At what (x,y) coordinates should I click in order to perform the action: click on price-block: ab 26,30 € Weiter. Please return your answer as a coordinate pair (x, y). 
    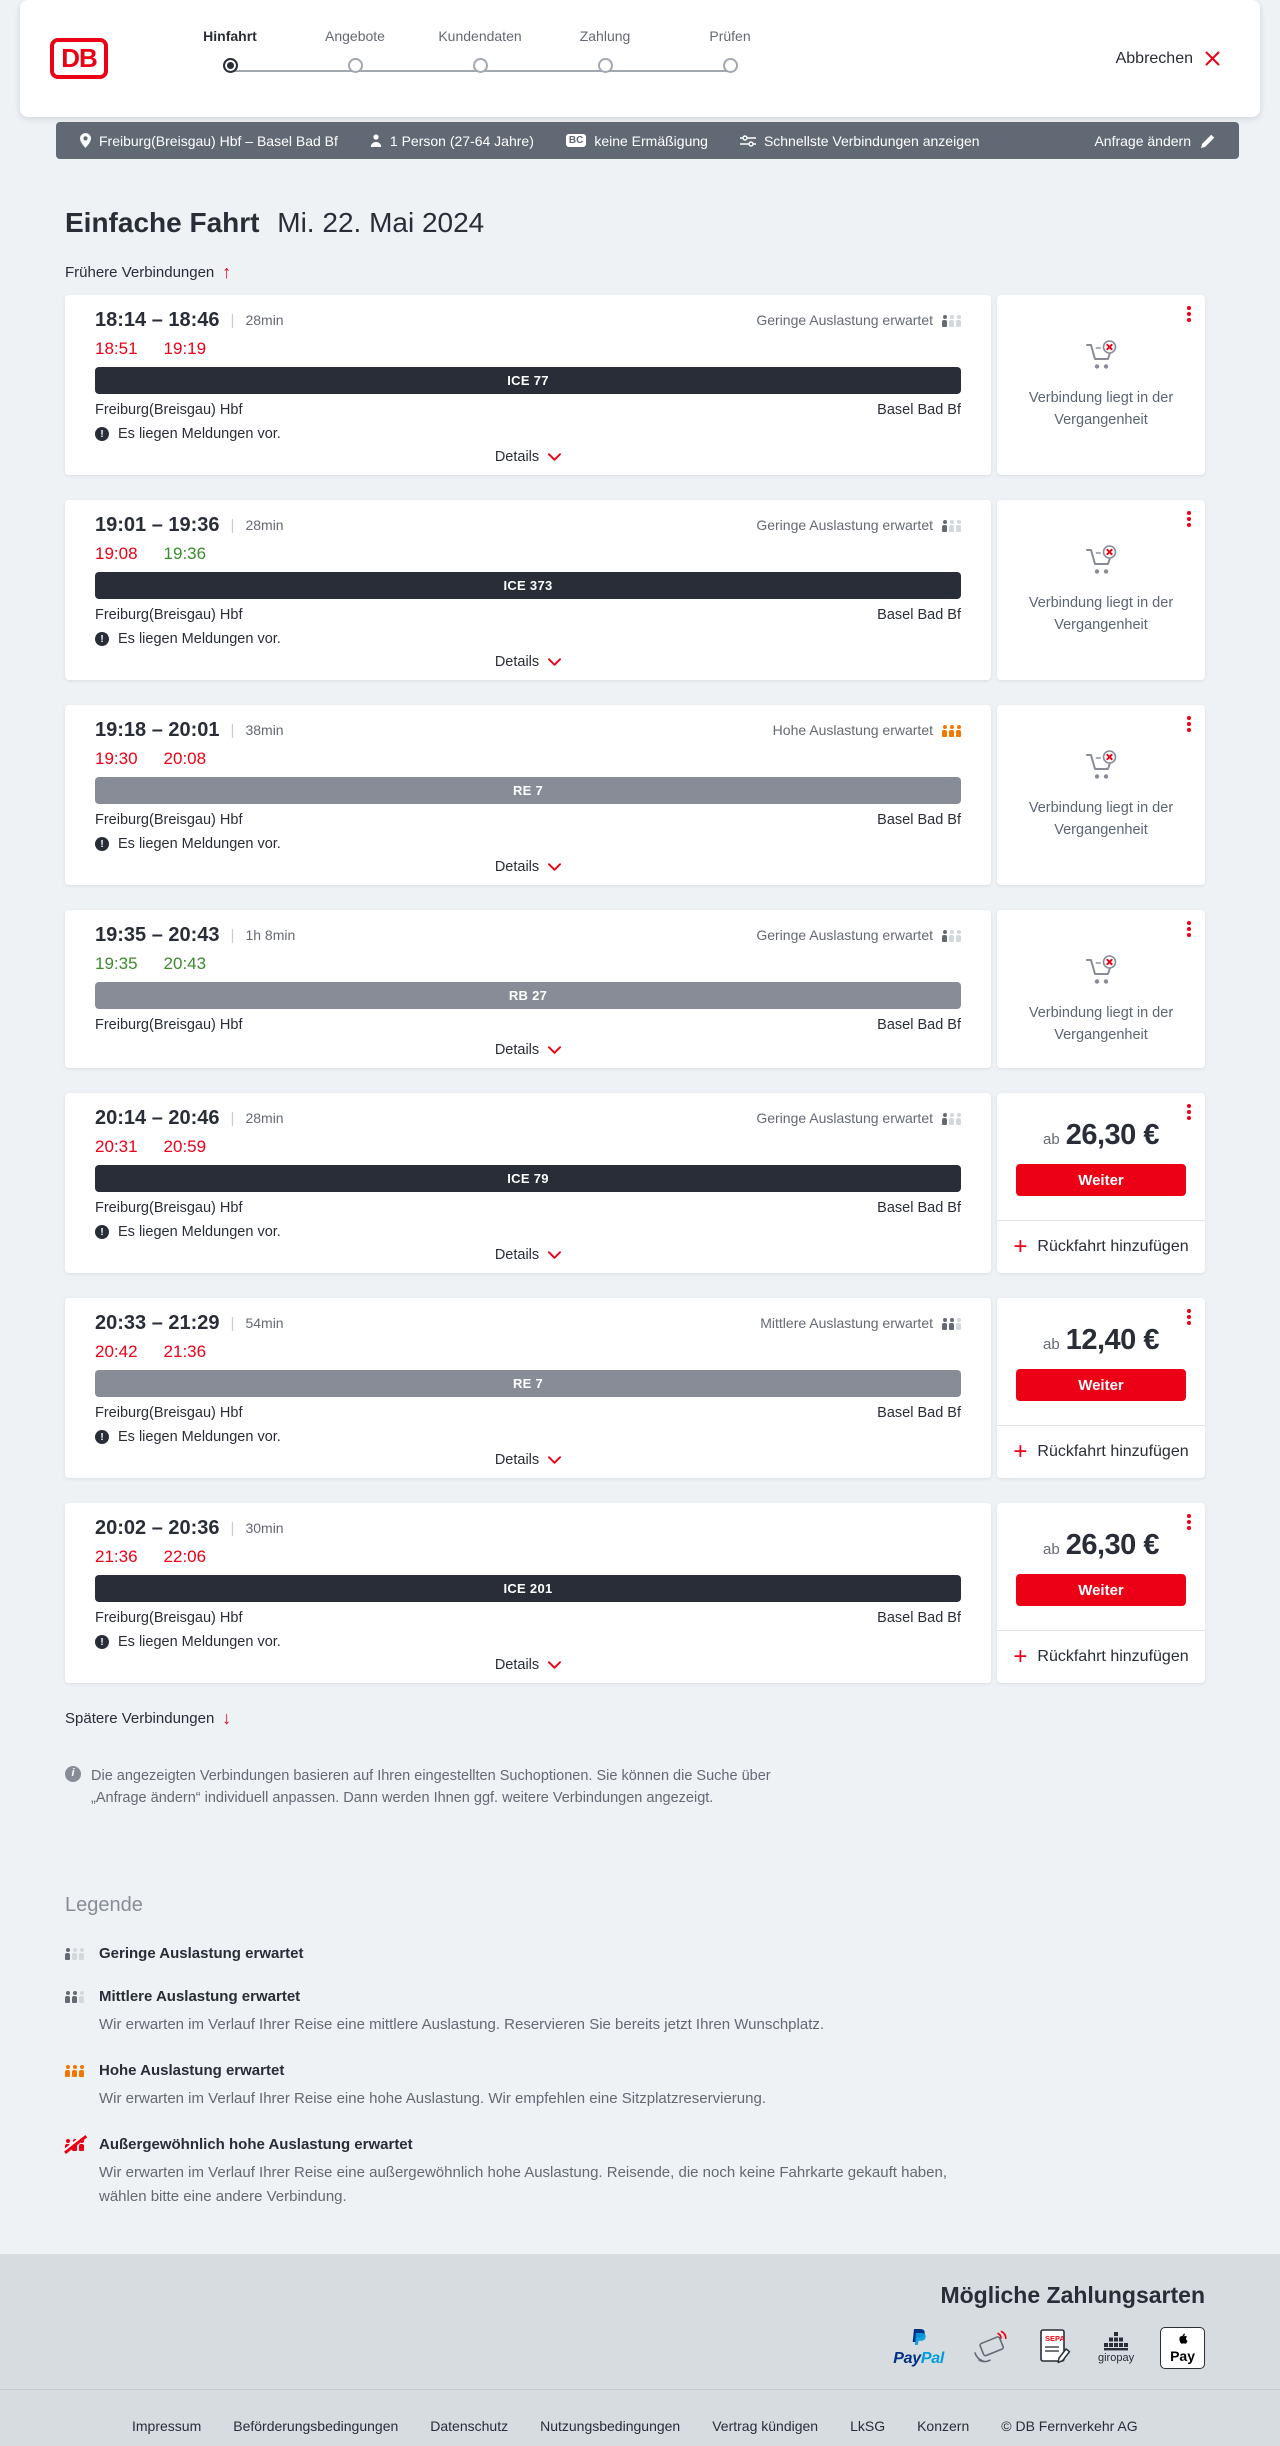
    Looking at the image, I should click on (1101, 1157).